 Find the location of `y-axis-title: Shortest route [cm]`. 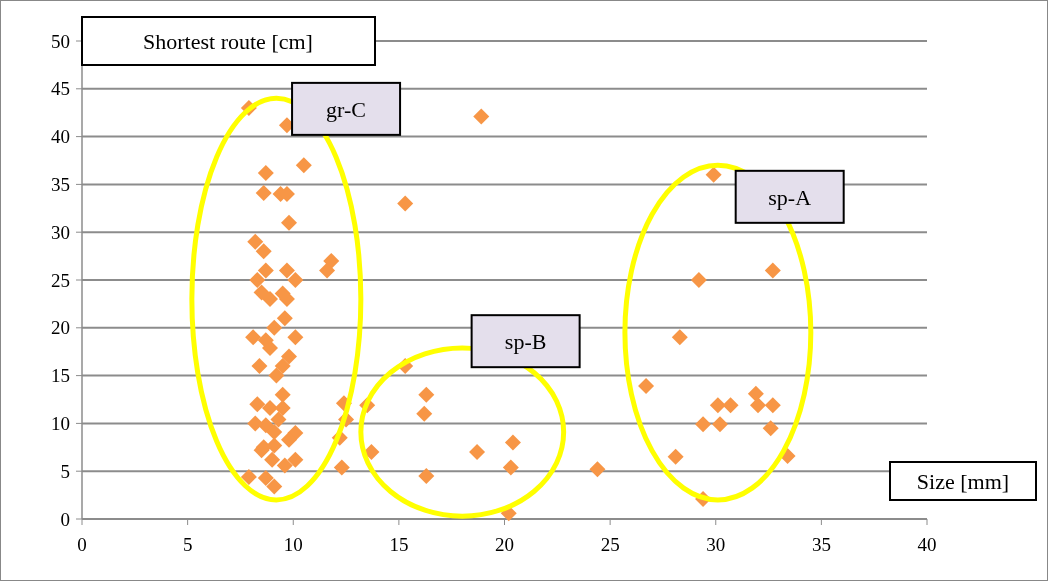

y-axis-title: Shortest route [cm] is located at coordinates (228, 41).